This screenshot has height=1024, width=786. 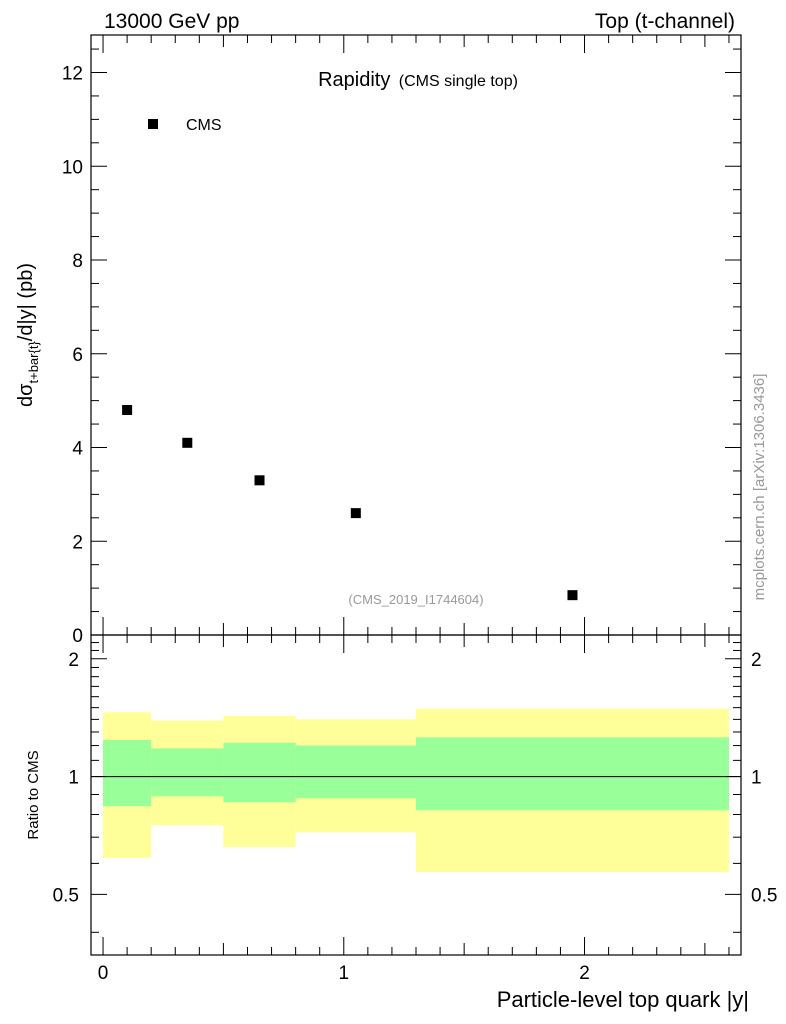 I want to click on ratio-bands, so click(x=416, y=790).